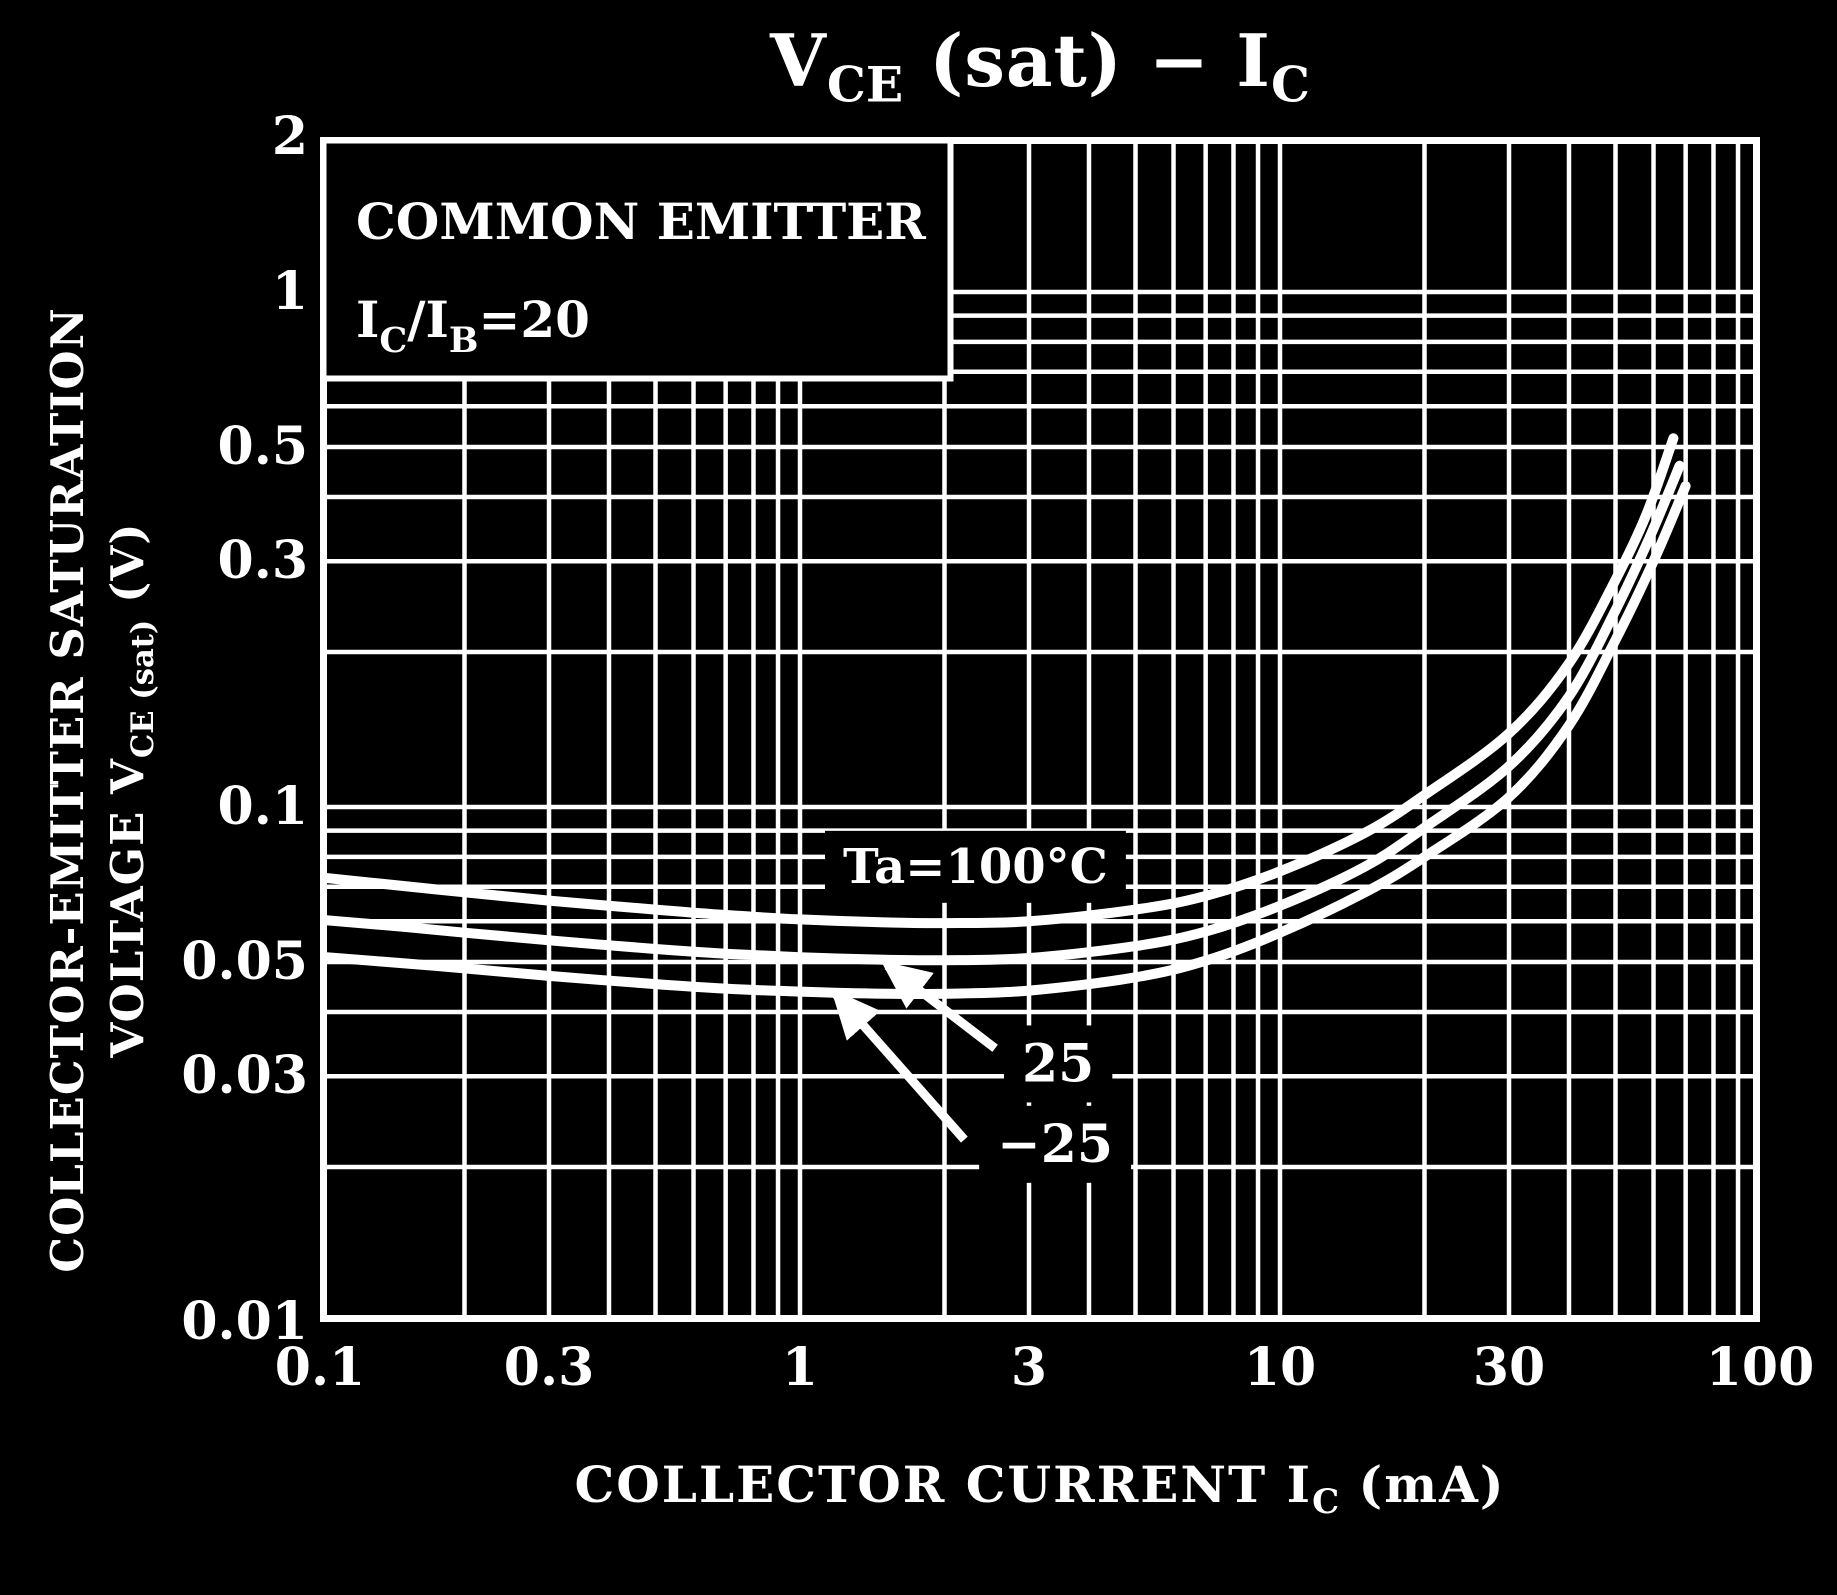 Image resolution: width=1837 pixels, height=1595 pixels. I want to click on chart-title: VCE (sat) − IC, so click(1040, 66).